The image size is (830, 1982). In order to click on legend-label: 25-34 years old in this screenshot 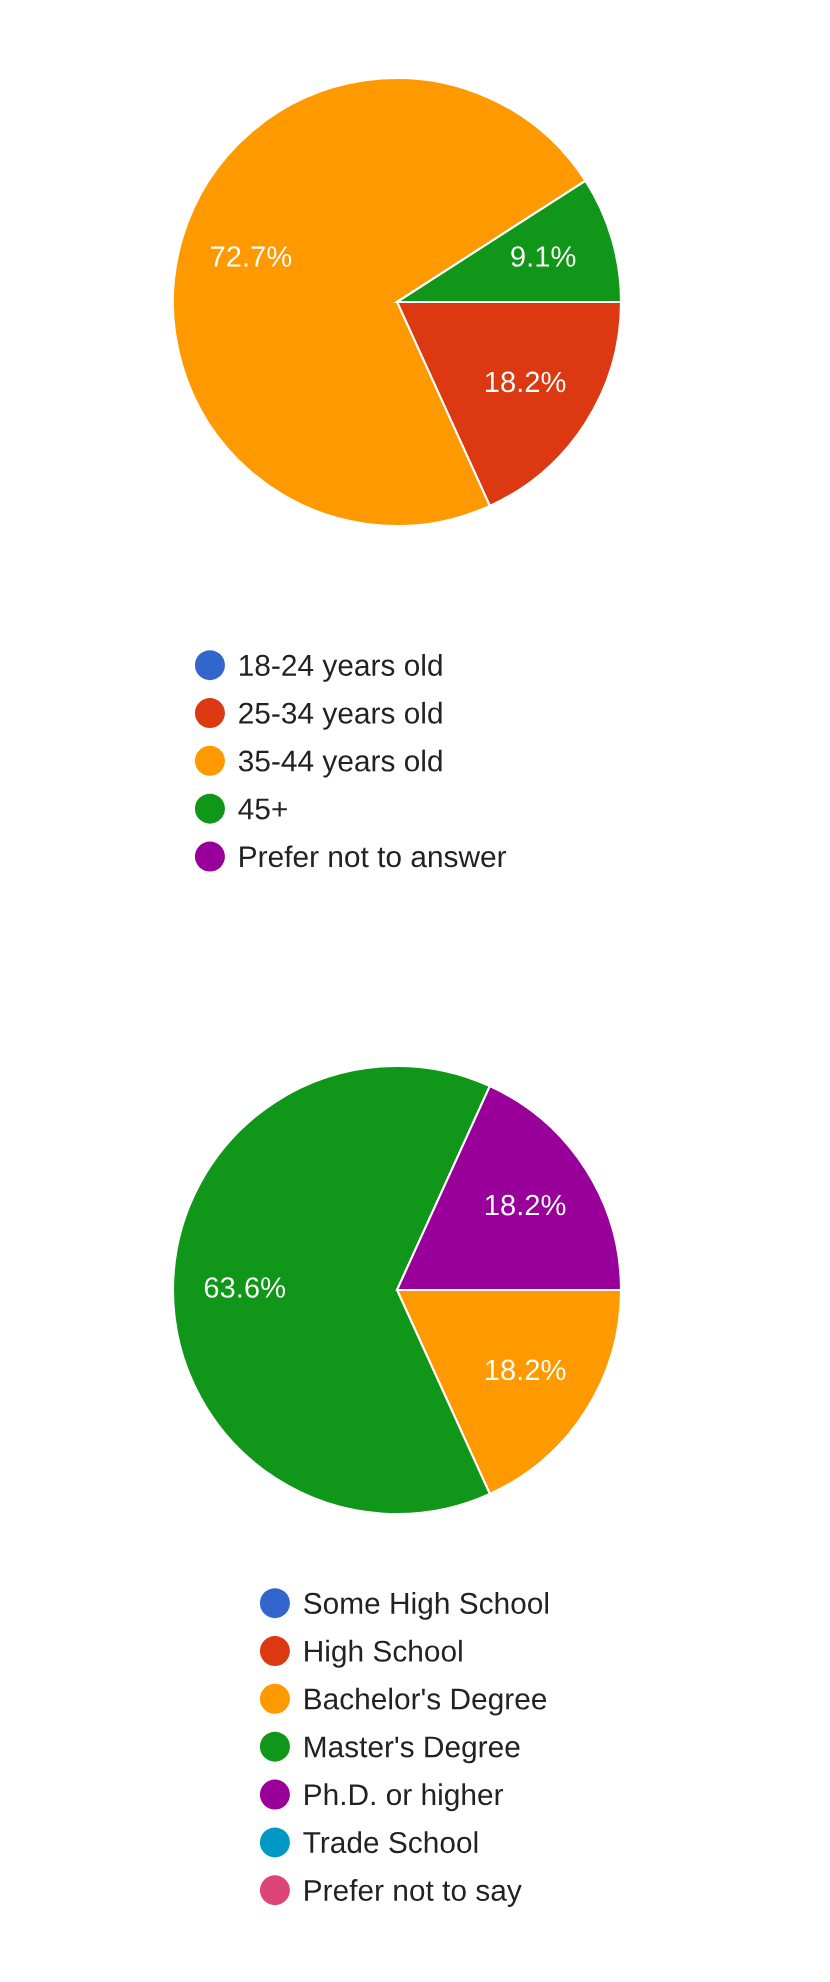, I will do `click(340, 715)`.